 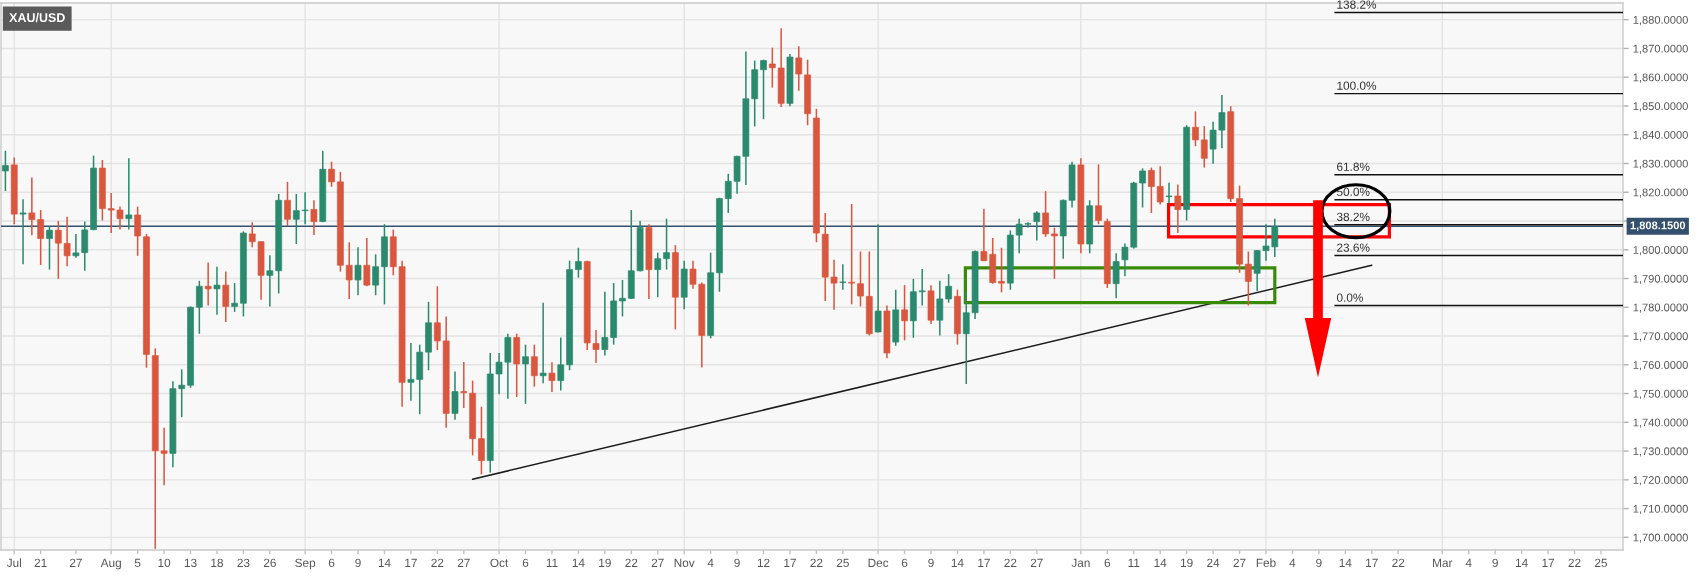 I want to click on x-tick-label: Dec, so click(x=878, y=562).